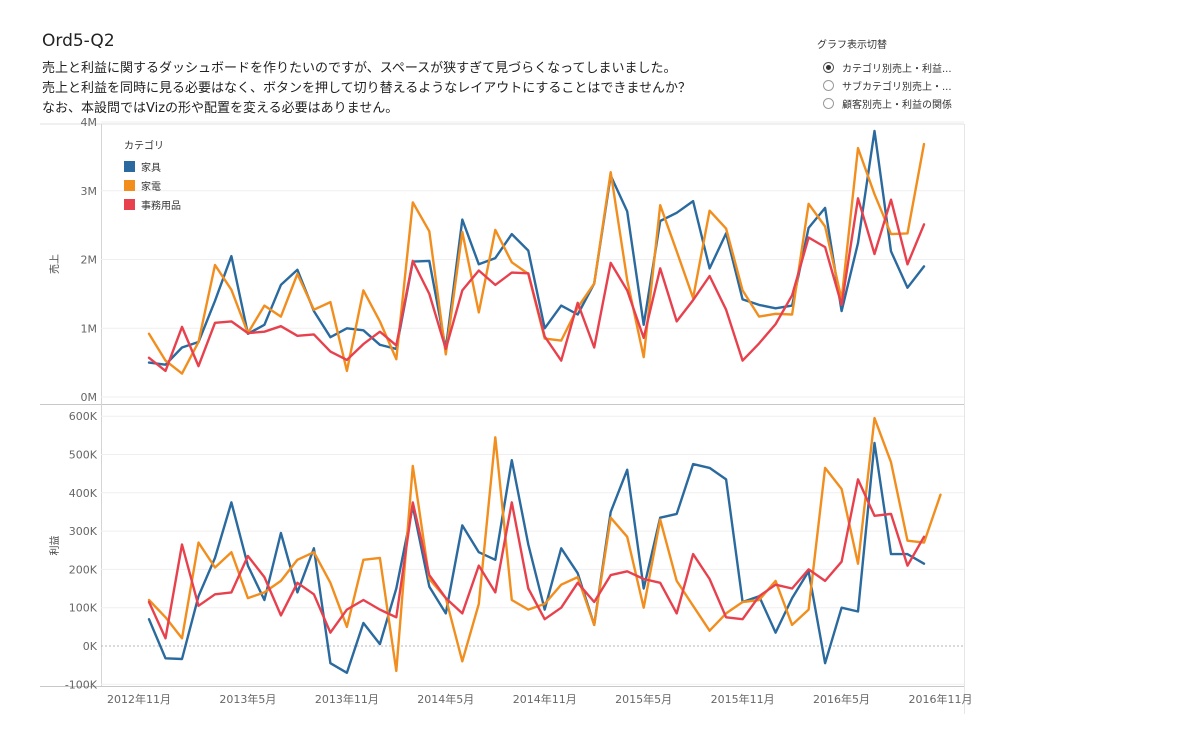 The height and width of the screenshot is (756, 1200). Describe the element at coordinates (852, 45) in the screenshot. I see `graph-toggle-title: グラフ表示切替` at that location.